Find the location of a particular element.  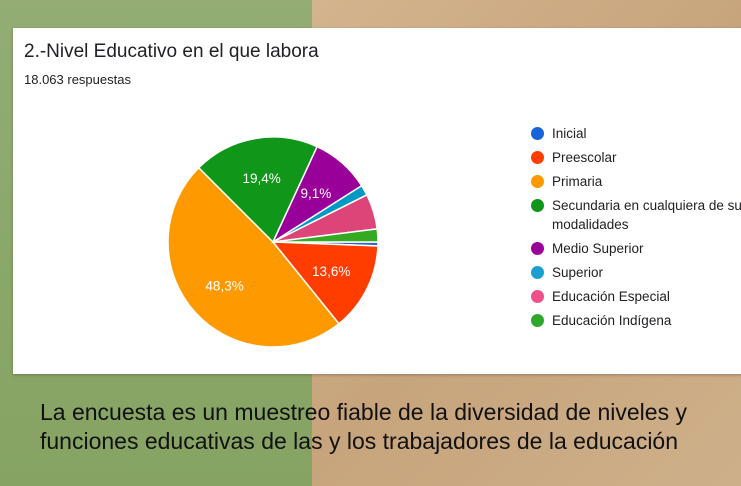

pie-slice-preescolar is located at coordinates (325, 283).